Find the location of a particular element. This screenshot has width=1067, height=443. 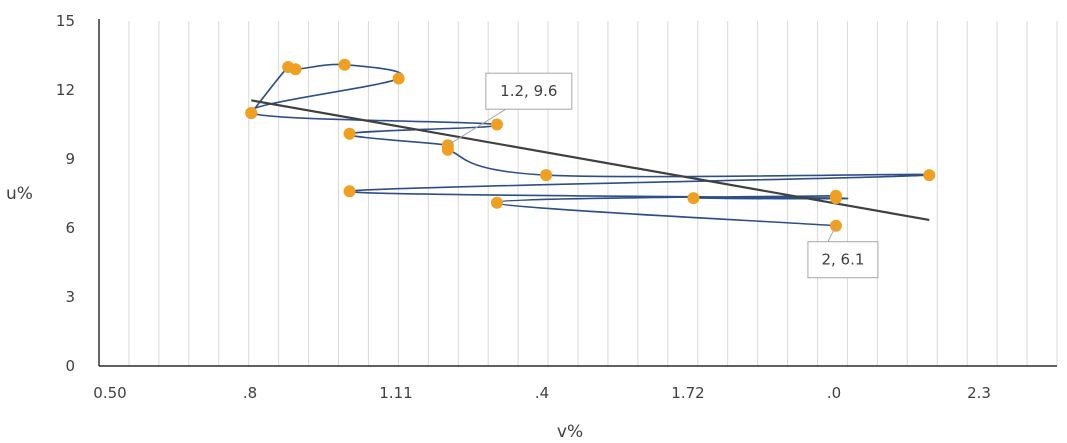

y-tick-label: 9 is located at coordinates (70, 159).